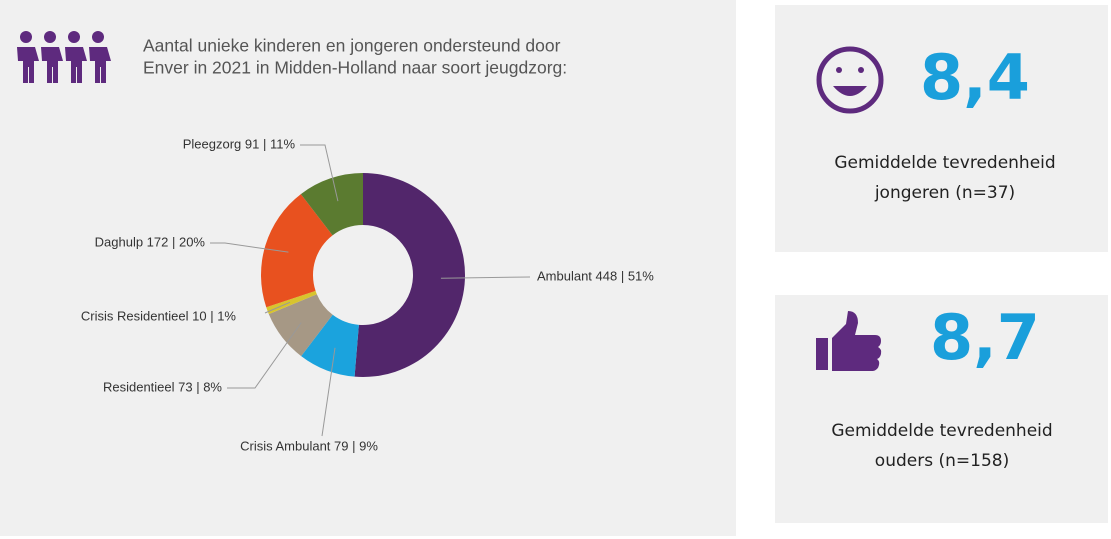 Image resolution: width=1111 pixels, height=539 pixels. Describe the element at coordinates (162, 386) in the screenshot. I see `slice-label: Residentieel 73 | 8%` at that location.